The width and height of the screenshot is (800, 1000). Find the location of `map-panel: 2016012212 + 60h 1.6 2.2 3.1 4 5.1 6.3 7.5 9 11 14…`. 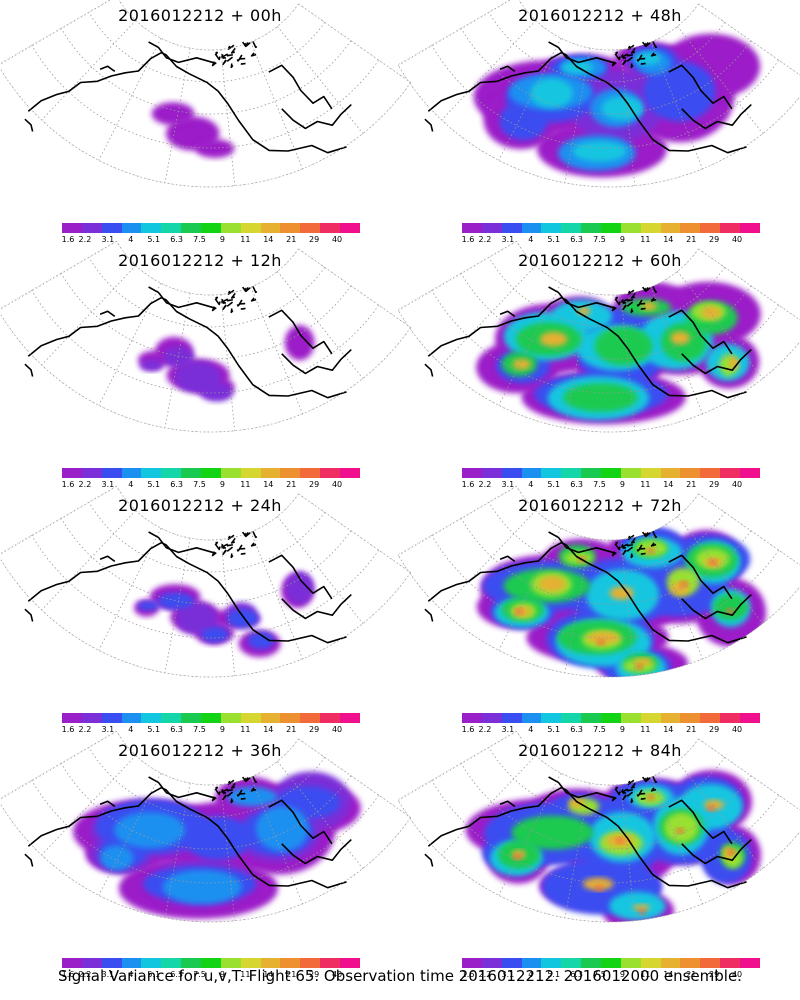

map-panel: 2016012212 + 60h 1.6 2.2 3.1 4 5.1 6.3 7.5 9 11 14… is located at coordinates (598, 365).